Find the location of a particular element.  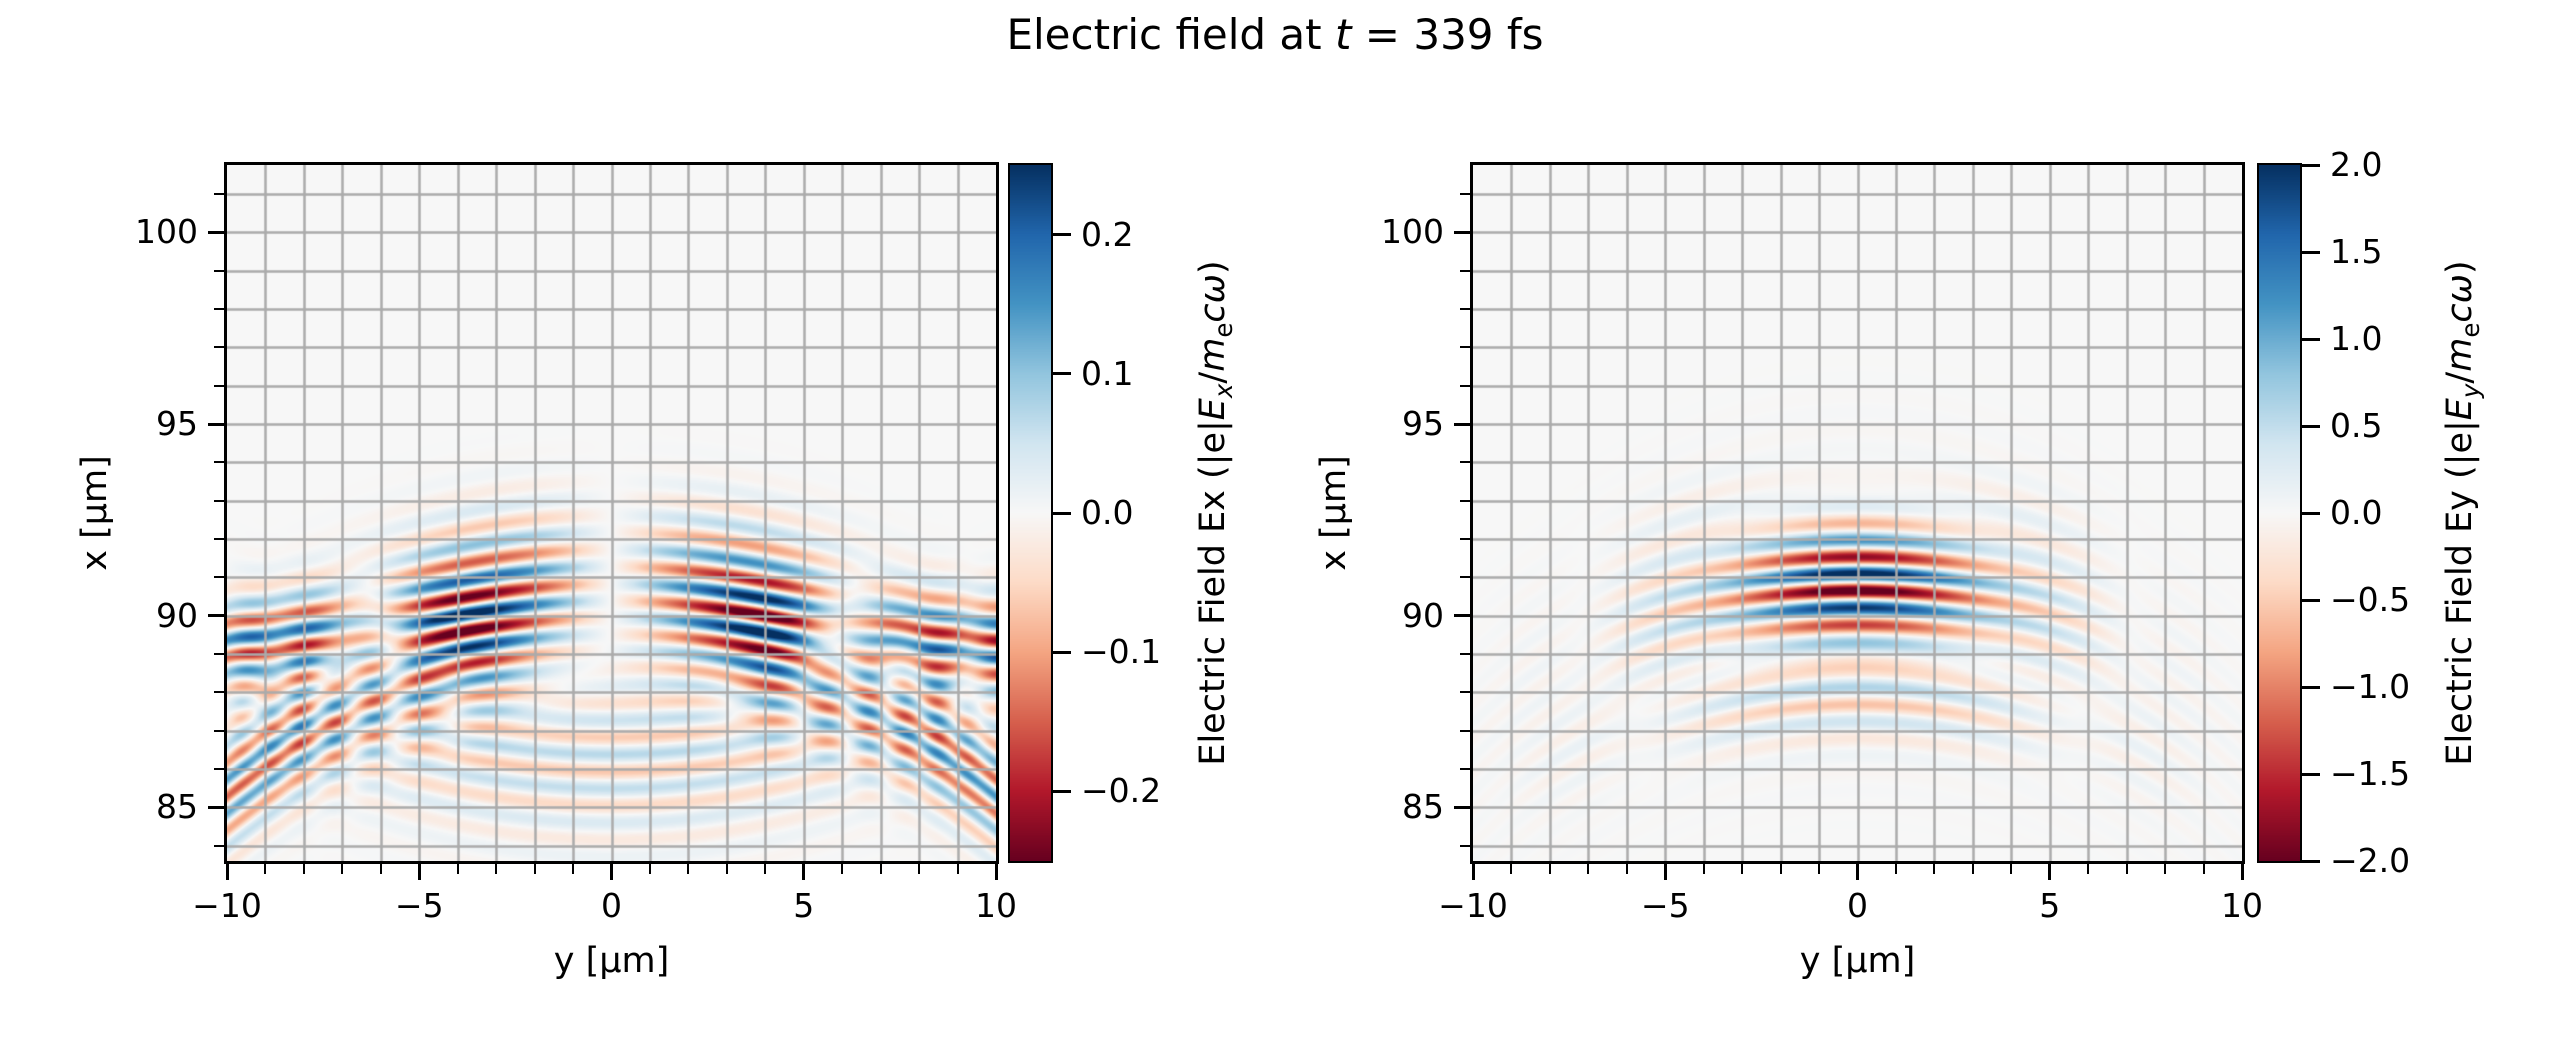

ex-x-tick-label: 0 is located at coordinates (611, 905).